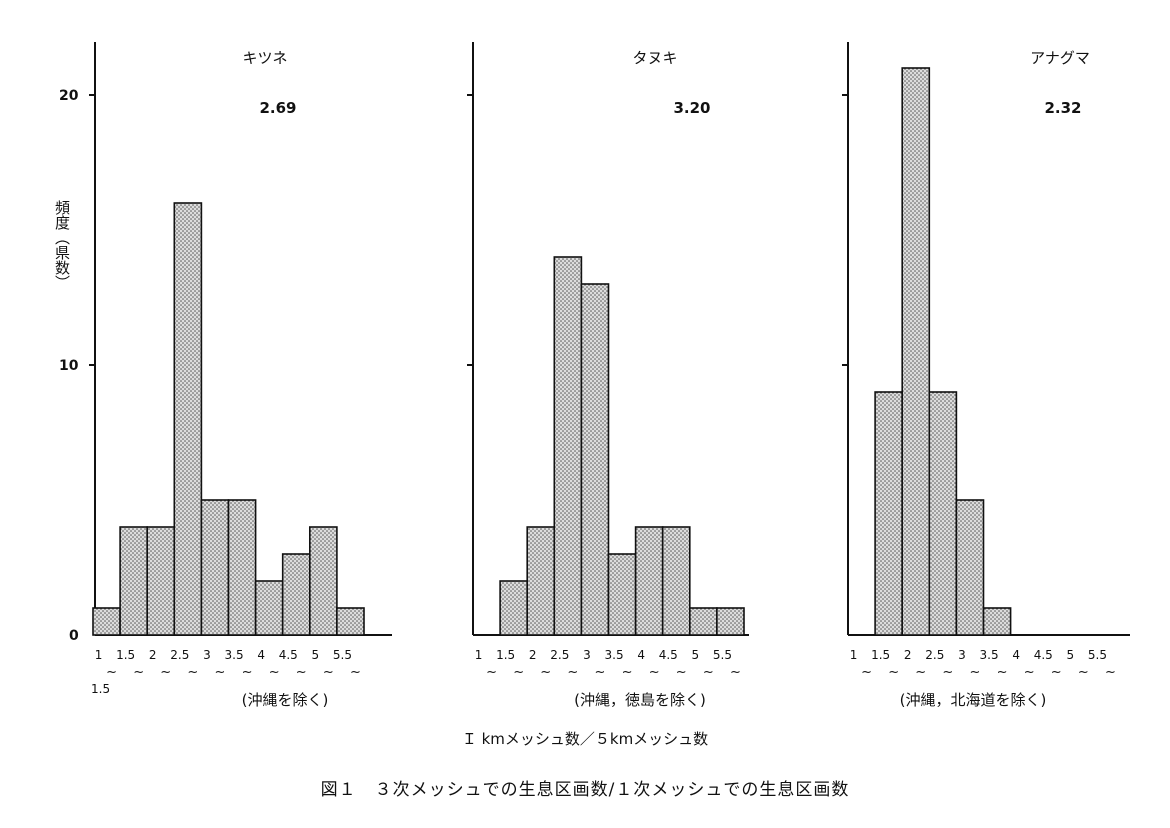 This screenshot has height=828, width=1170. What do you see at coordinates (69, 96) in the screenshot?
I see `y-tick-label: 20` at bounding box center [69, 96].